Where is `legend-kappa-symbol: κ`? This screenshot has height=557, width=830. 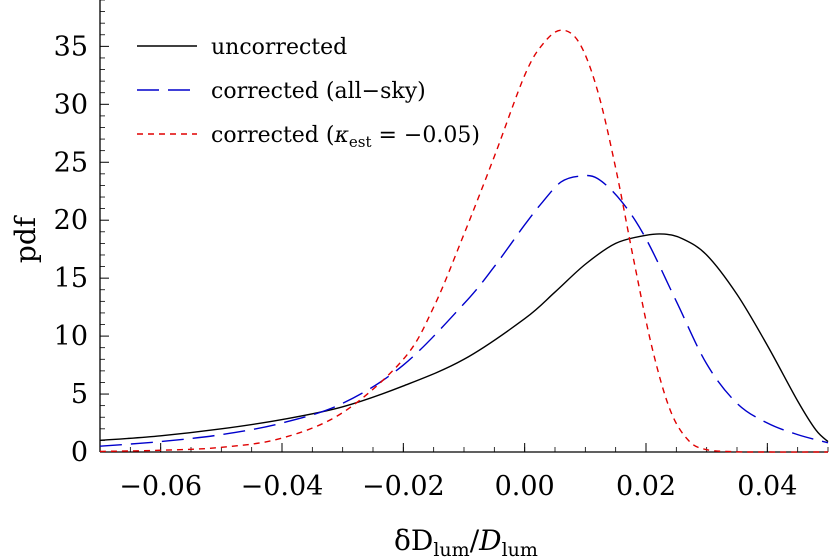
legend-kappa-symbol: κ is located at coordinates (341, 135).